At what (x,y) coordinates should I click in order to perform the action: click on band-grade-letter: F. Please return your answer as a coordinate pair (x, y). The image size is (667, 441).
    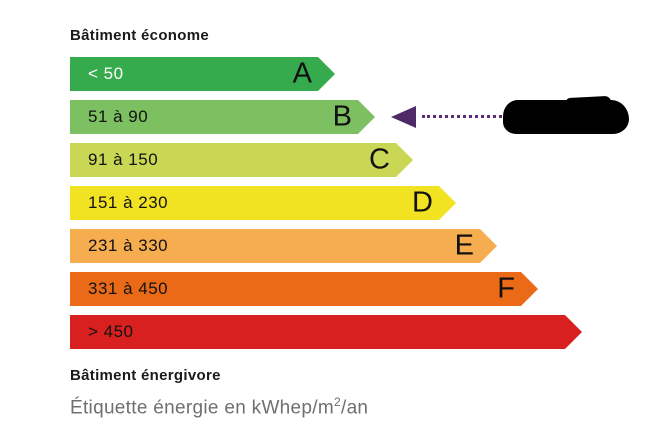
    Looking at the image, I should click on (506, 288).